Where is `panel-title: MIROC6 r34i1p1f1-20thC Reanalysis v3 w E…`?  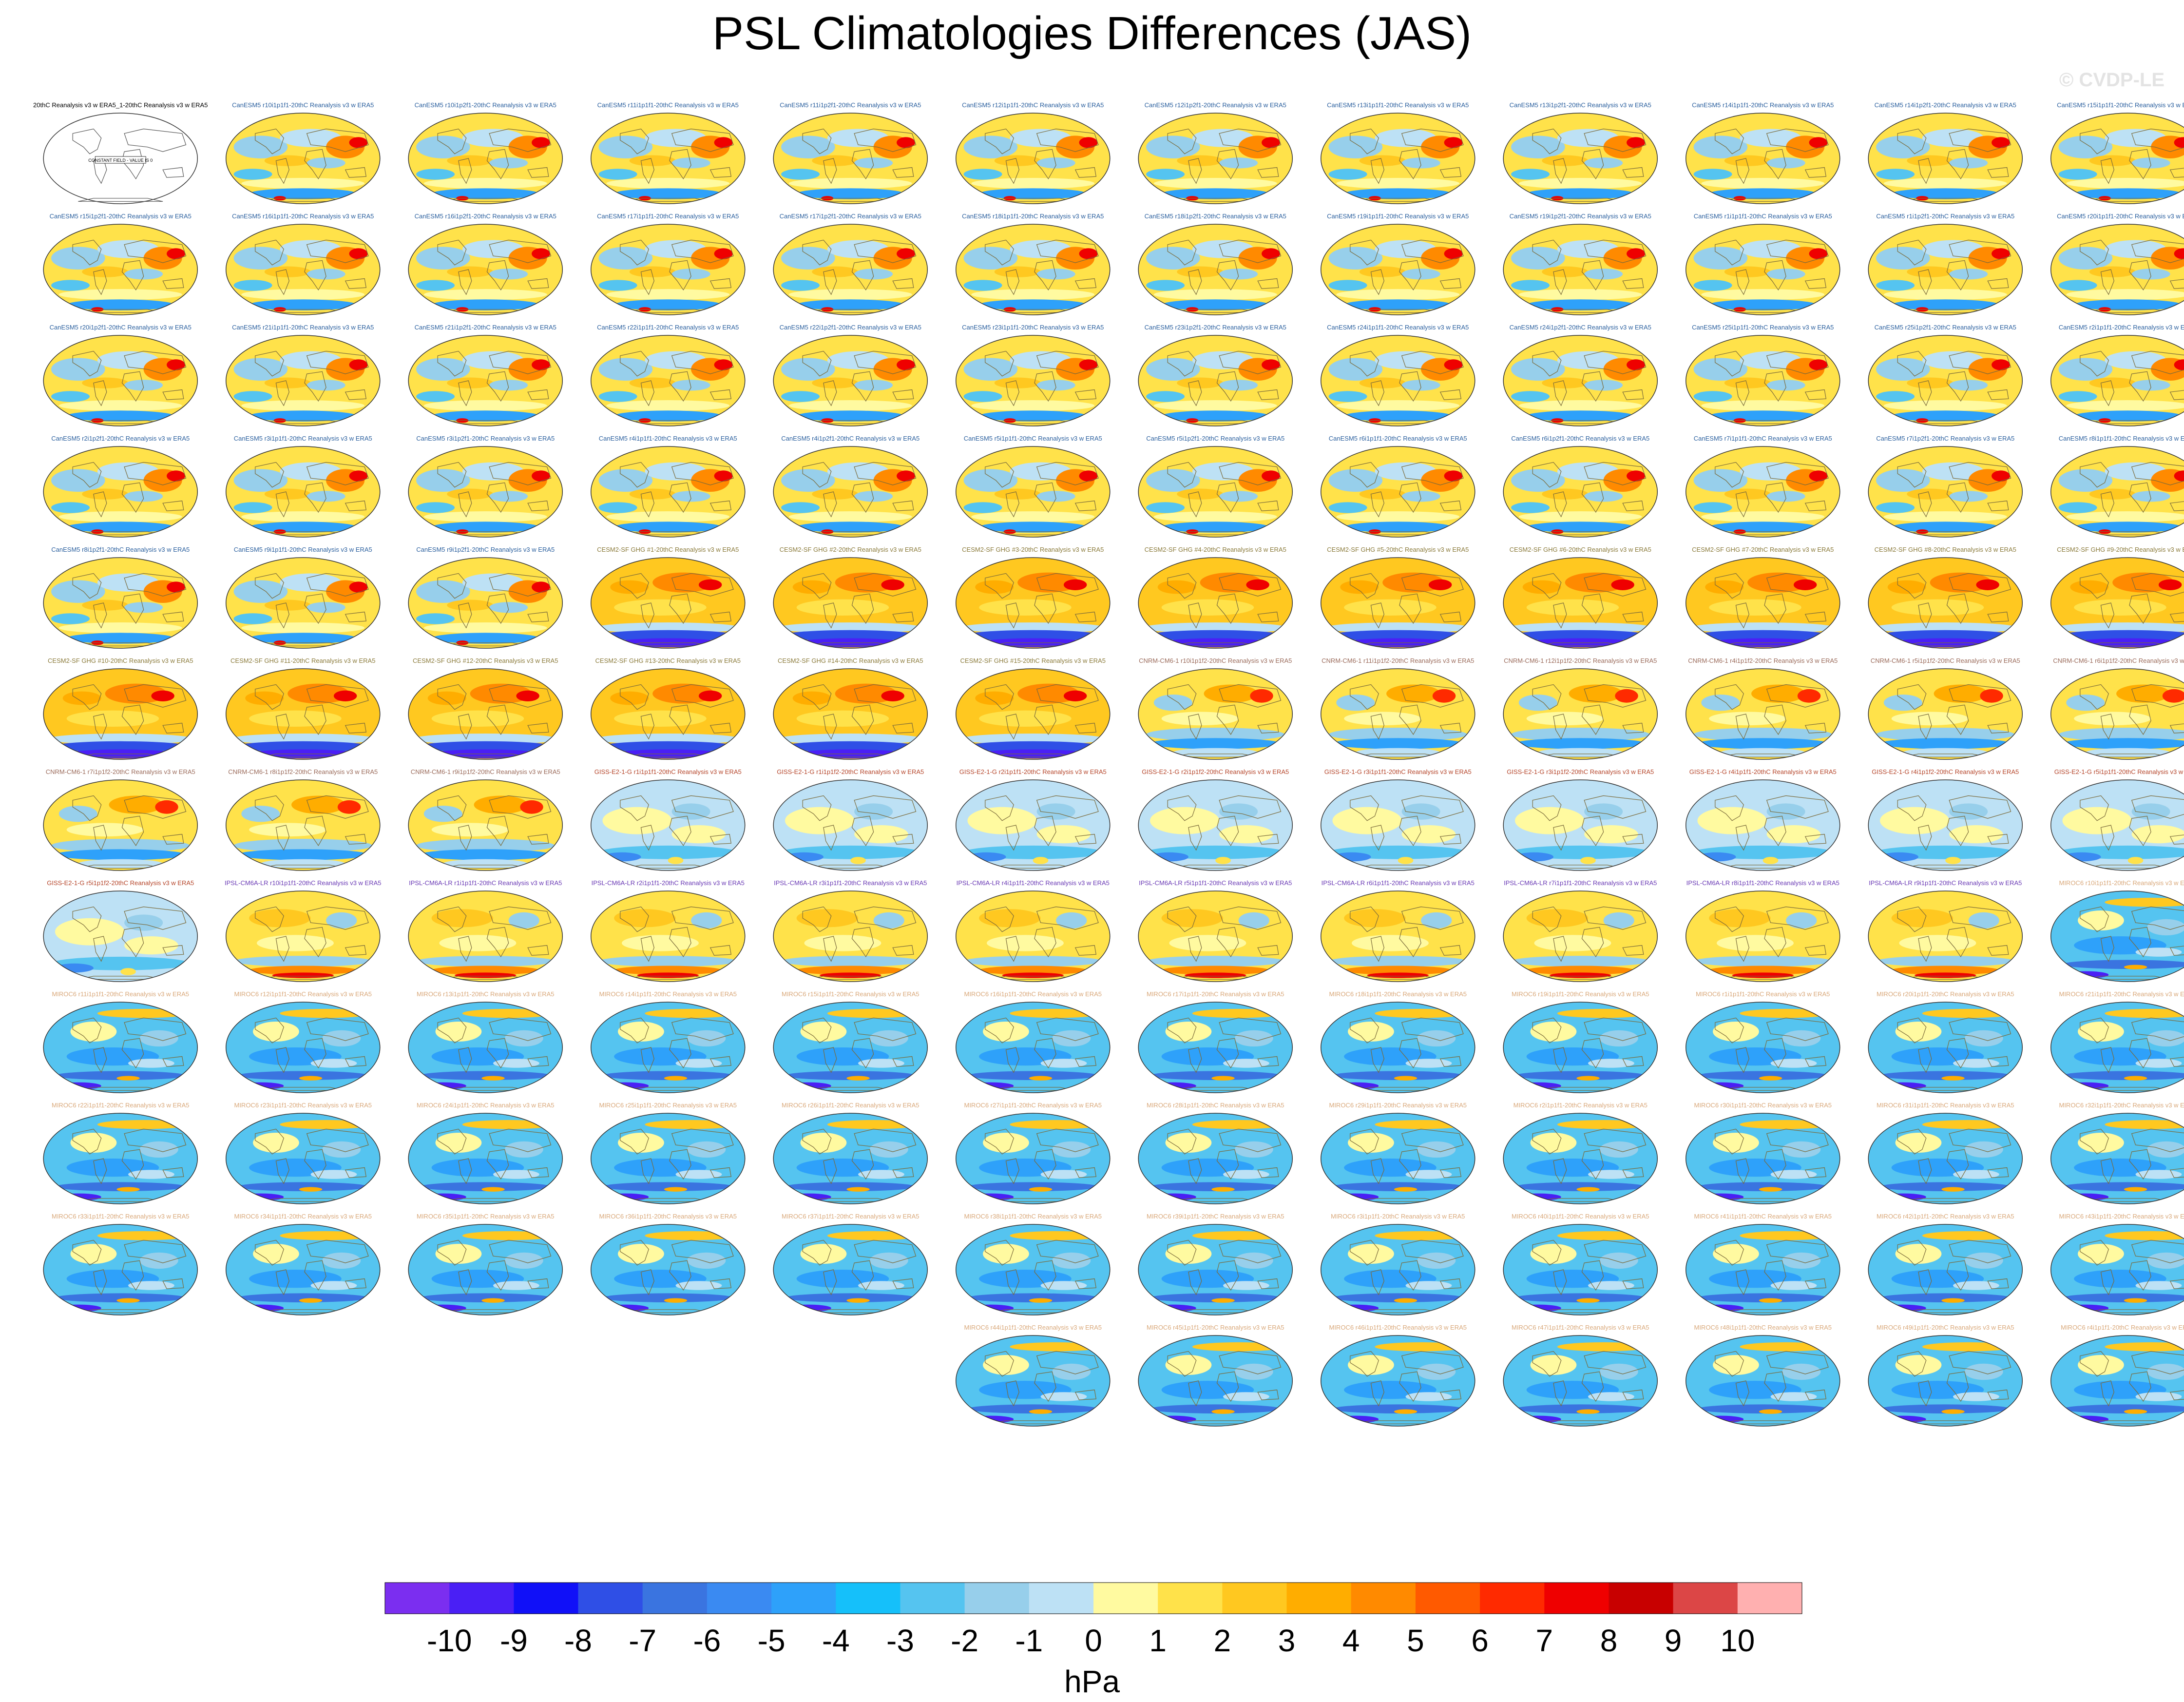
panel-title: MIROC6 r34i1p1f1-20thC Reanalysis v3 w E… is located at coordinates (303, 1217).